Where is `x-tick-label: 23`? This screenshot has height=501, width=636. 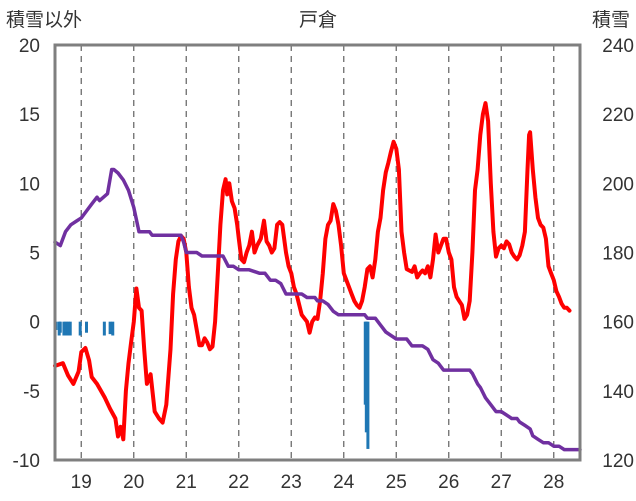
x-tick-label: 23 is located at coordinates (291, 482).